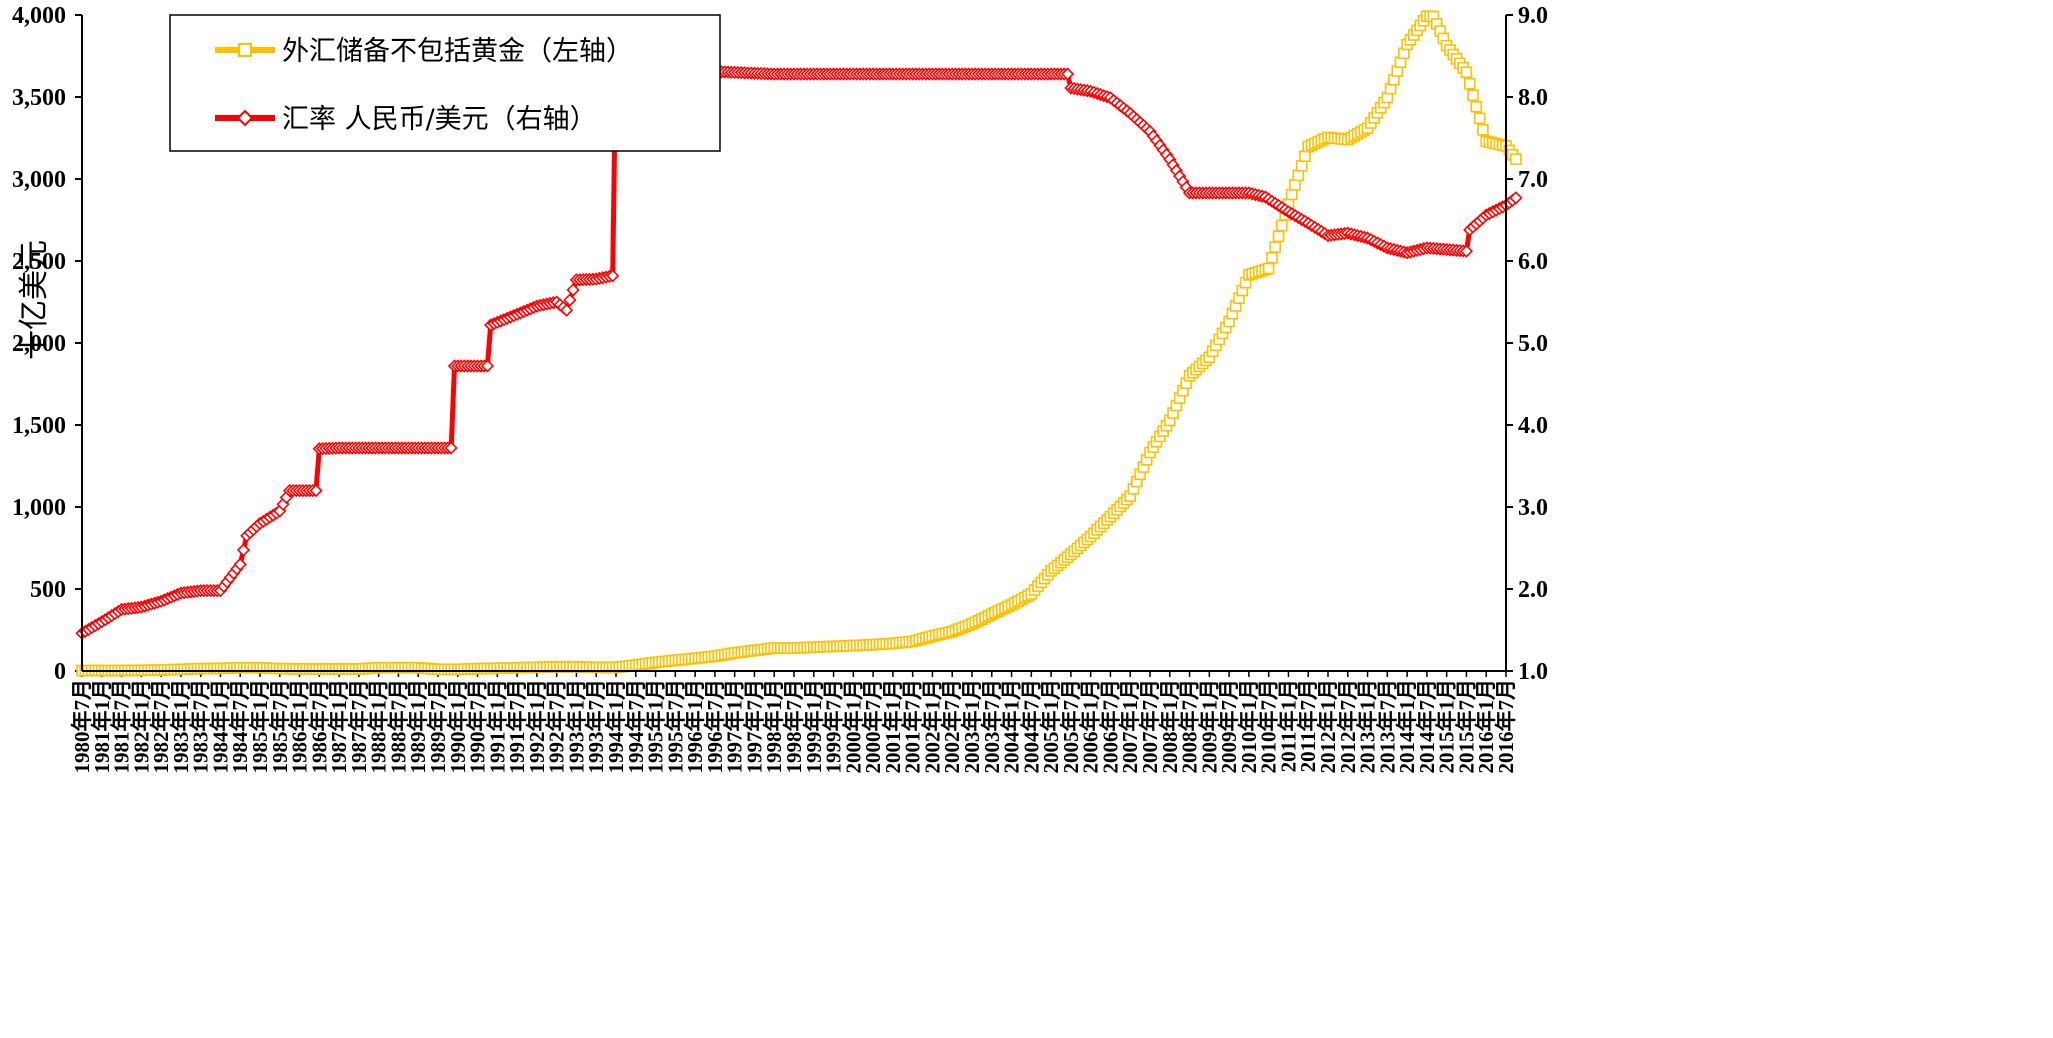 The image size is (2053, 1038). Describe the element at coordinates (48, 590) in the screenshot. I see `left-tick-label: 500` at that location.